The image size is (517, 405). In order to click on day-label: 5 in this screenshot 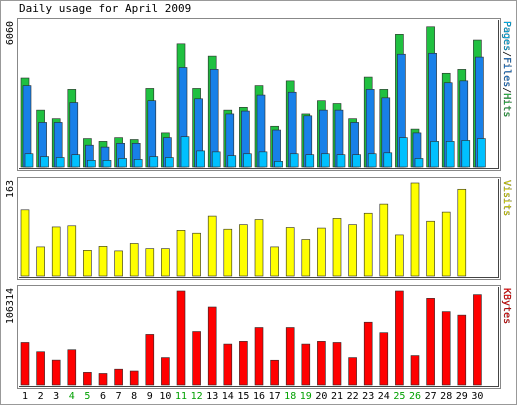, I will do `click(87, 396)`.